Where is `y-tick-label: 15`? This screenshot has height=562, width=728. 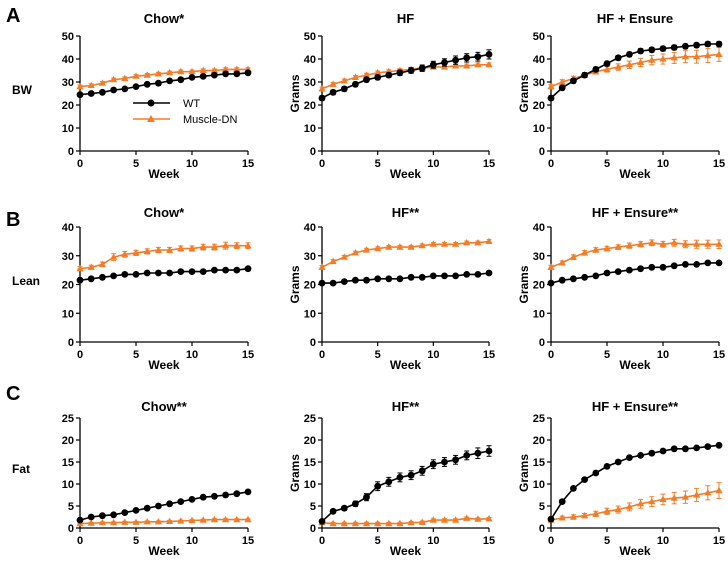
y-tick-label: 15 is located at coordinates (539, 463).